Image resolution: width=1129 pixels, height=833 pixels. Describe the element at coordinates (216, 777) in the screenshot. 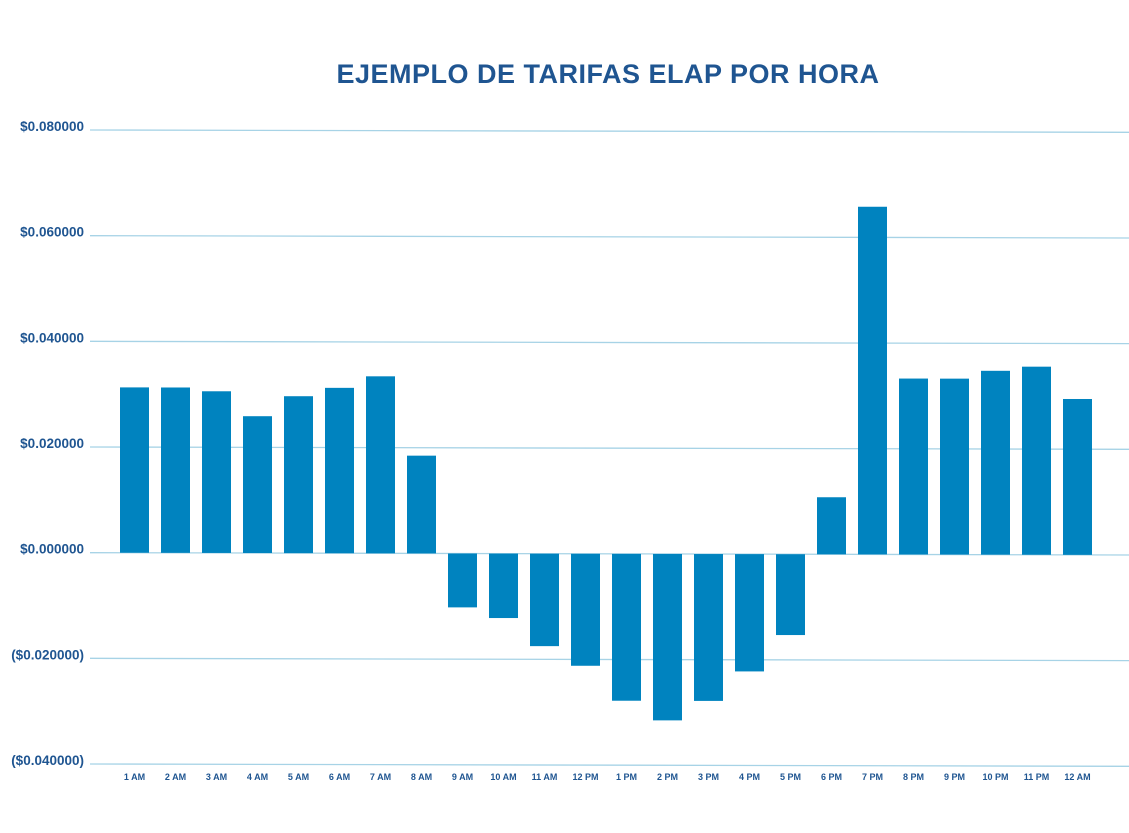

I see `x-tick-label: 3 AM` at that location.